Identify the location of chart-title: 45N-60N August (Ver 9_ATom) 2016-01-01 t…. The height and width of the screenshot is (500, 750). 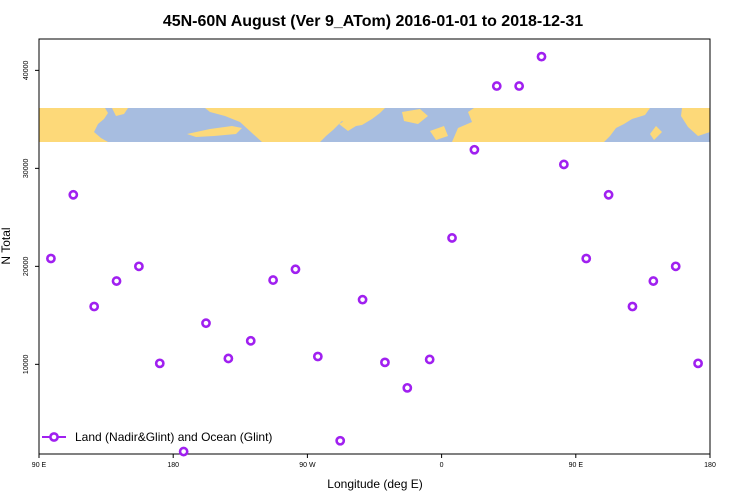
(373, 21).